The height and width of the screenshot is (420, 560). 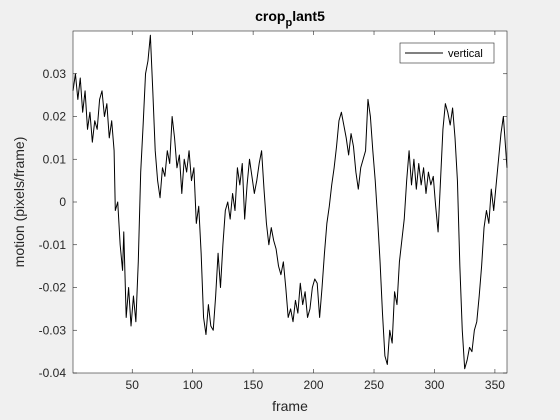 I want to click on x-tick-label: 150, so click(x=253, y=385).